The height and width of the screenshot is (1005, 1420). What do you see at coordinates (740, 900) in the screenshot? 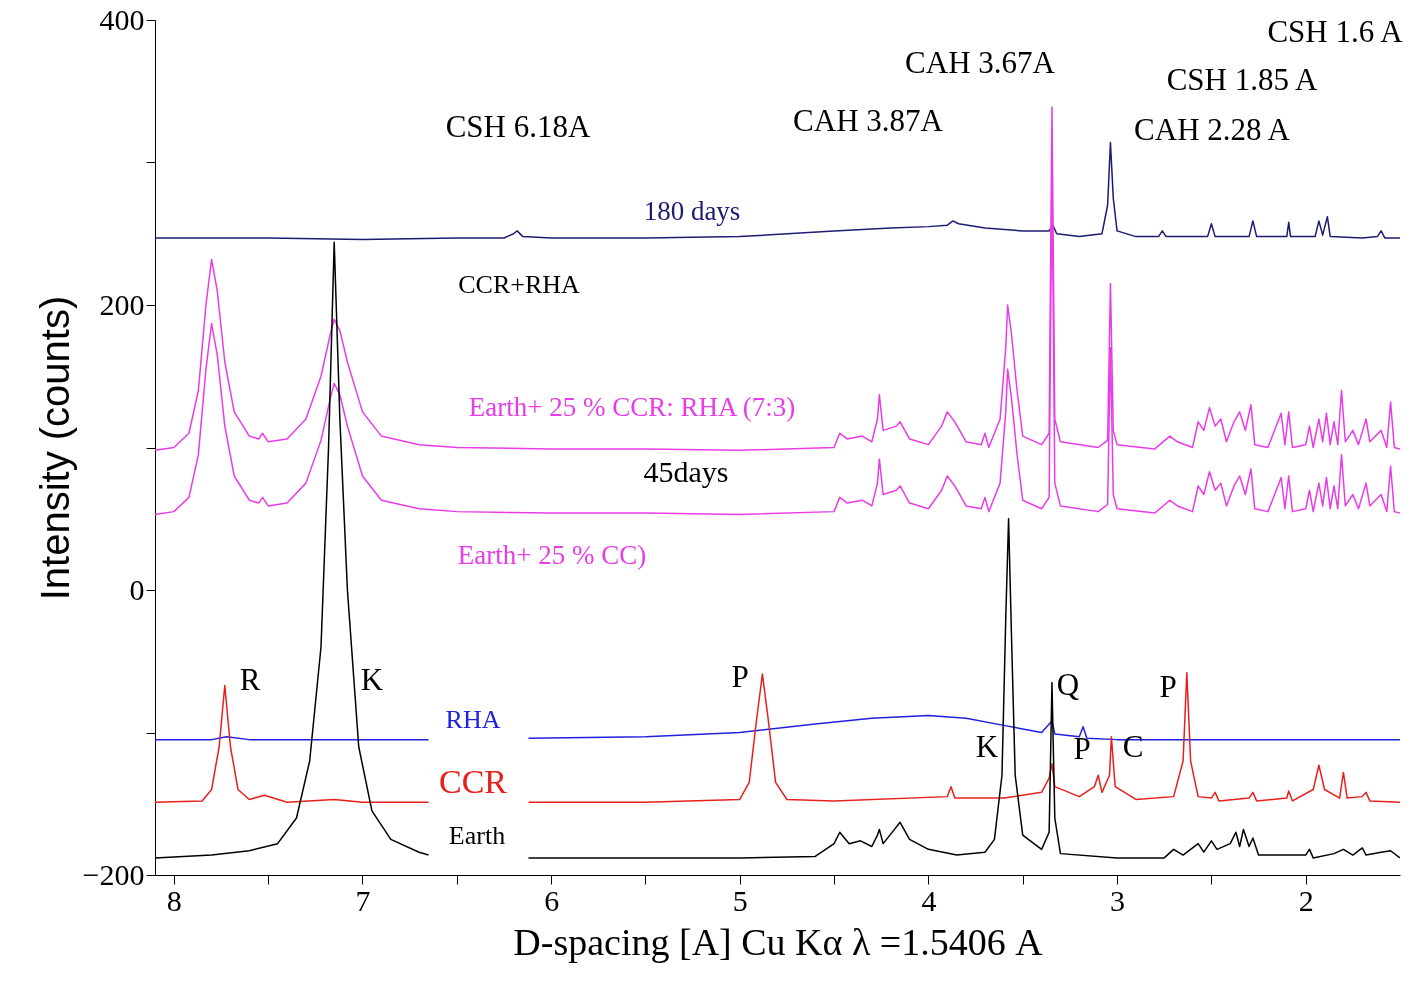
I see `x-tick-label: 5` at bounding box center [740, 900].